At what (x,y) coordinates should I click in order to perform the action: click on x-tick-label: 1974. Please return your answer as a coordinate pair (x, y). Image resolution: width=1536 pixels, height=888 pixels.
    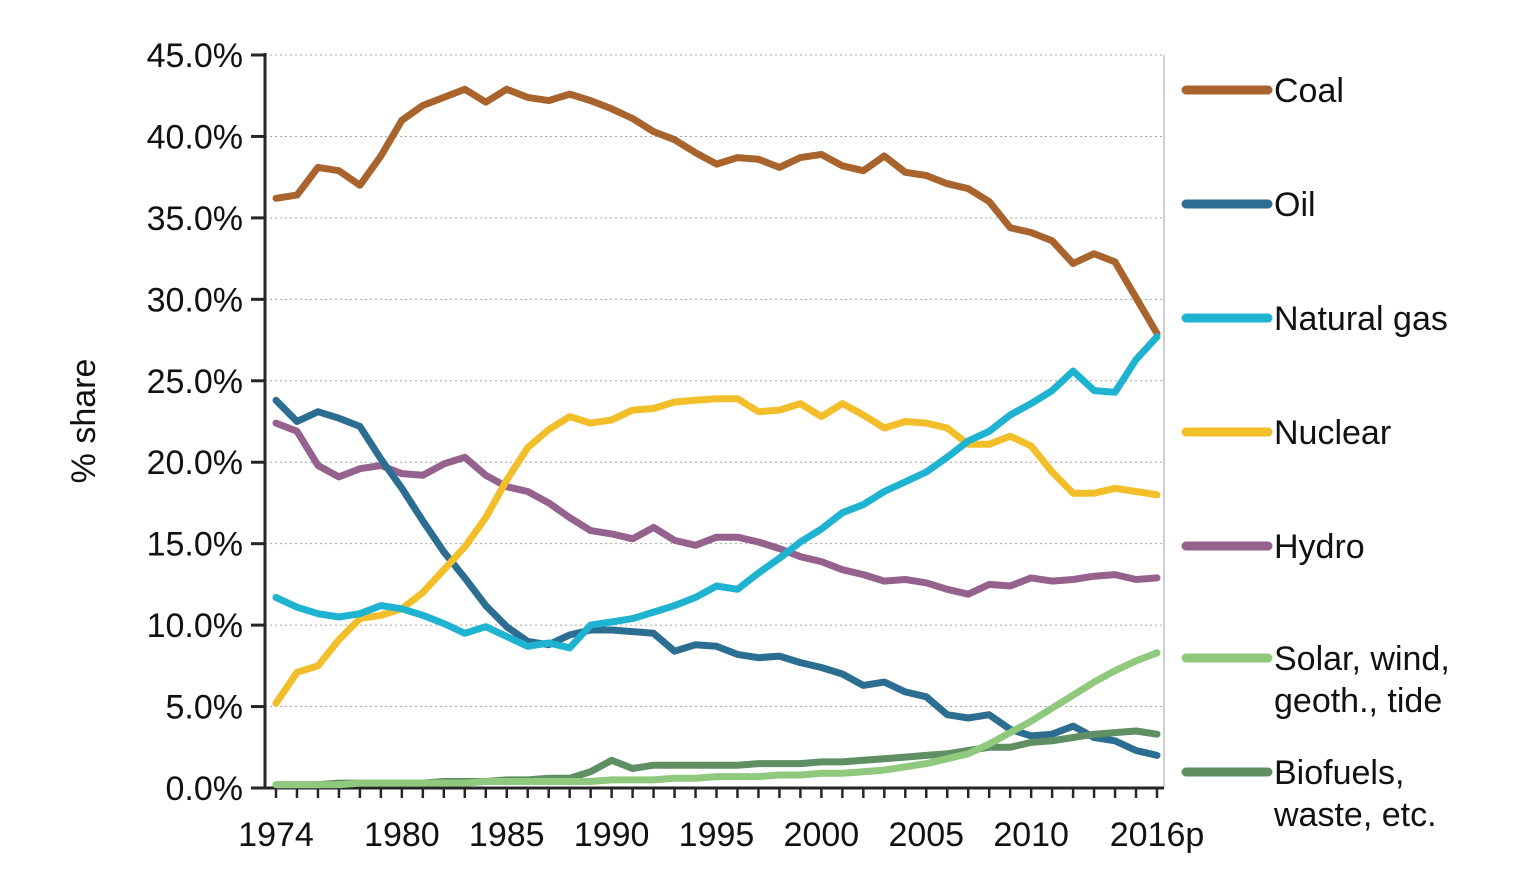
    Looking at the image, I should click on (276, 835).